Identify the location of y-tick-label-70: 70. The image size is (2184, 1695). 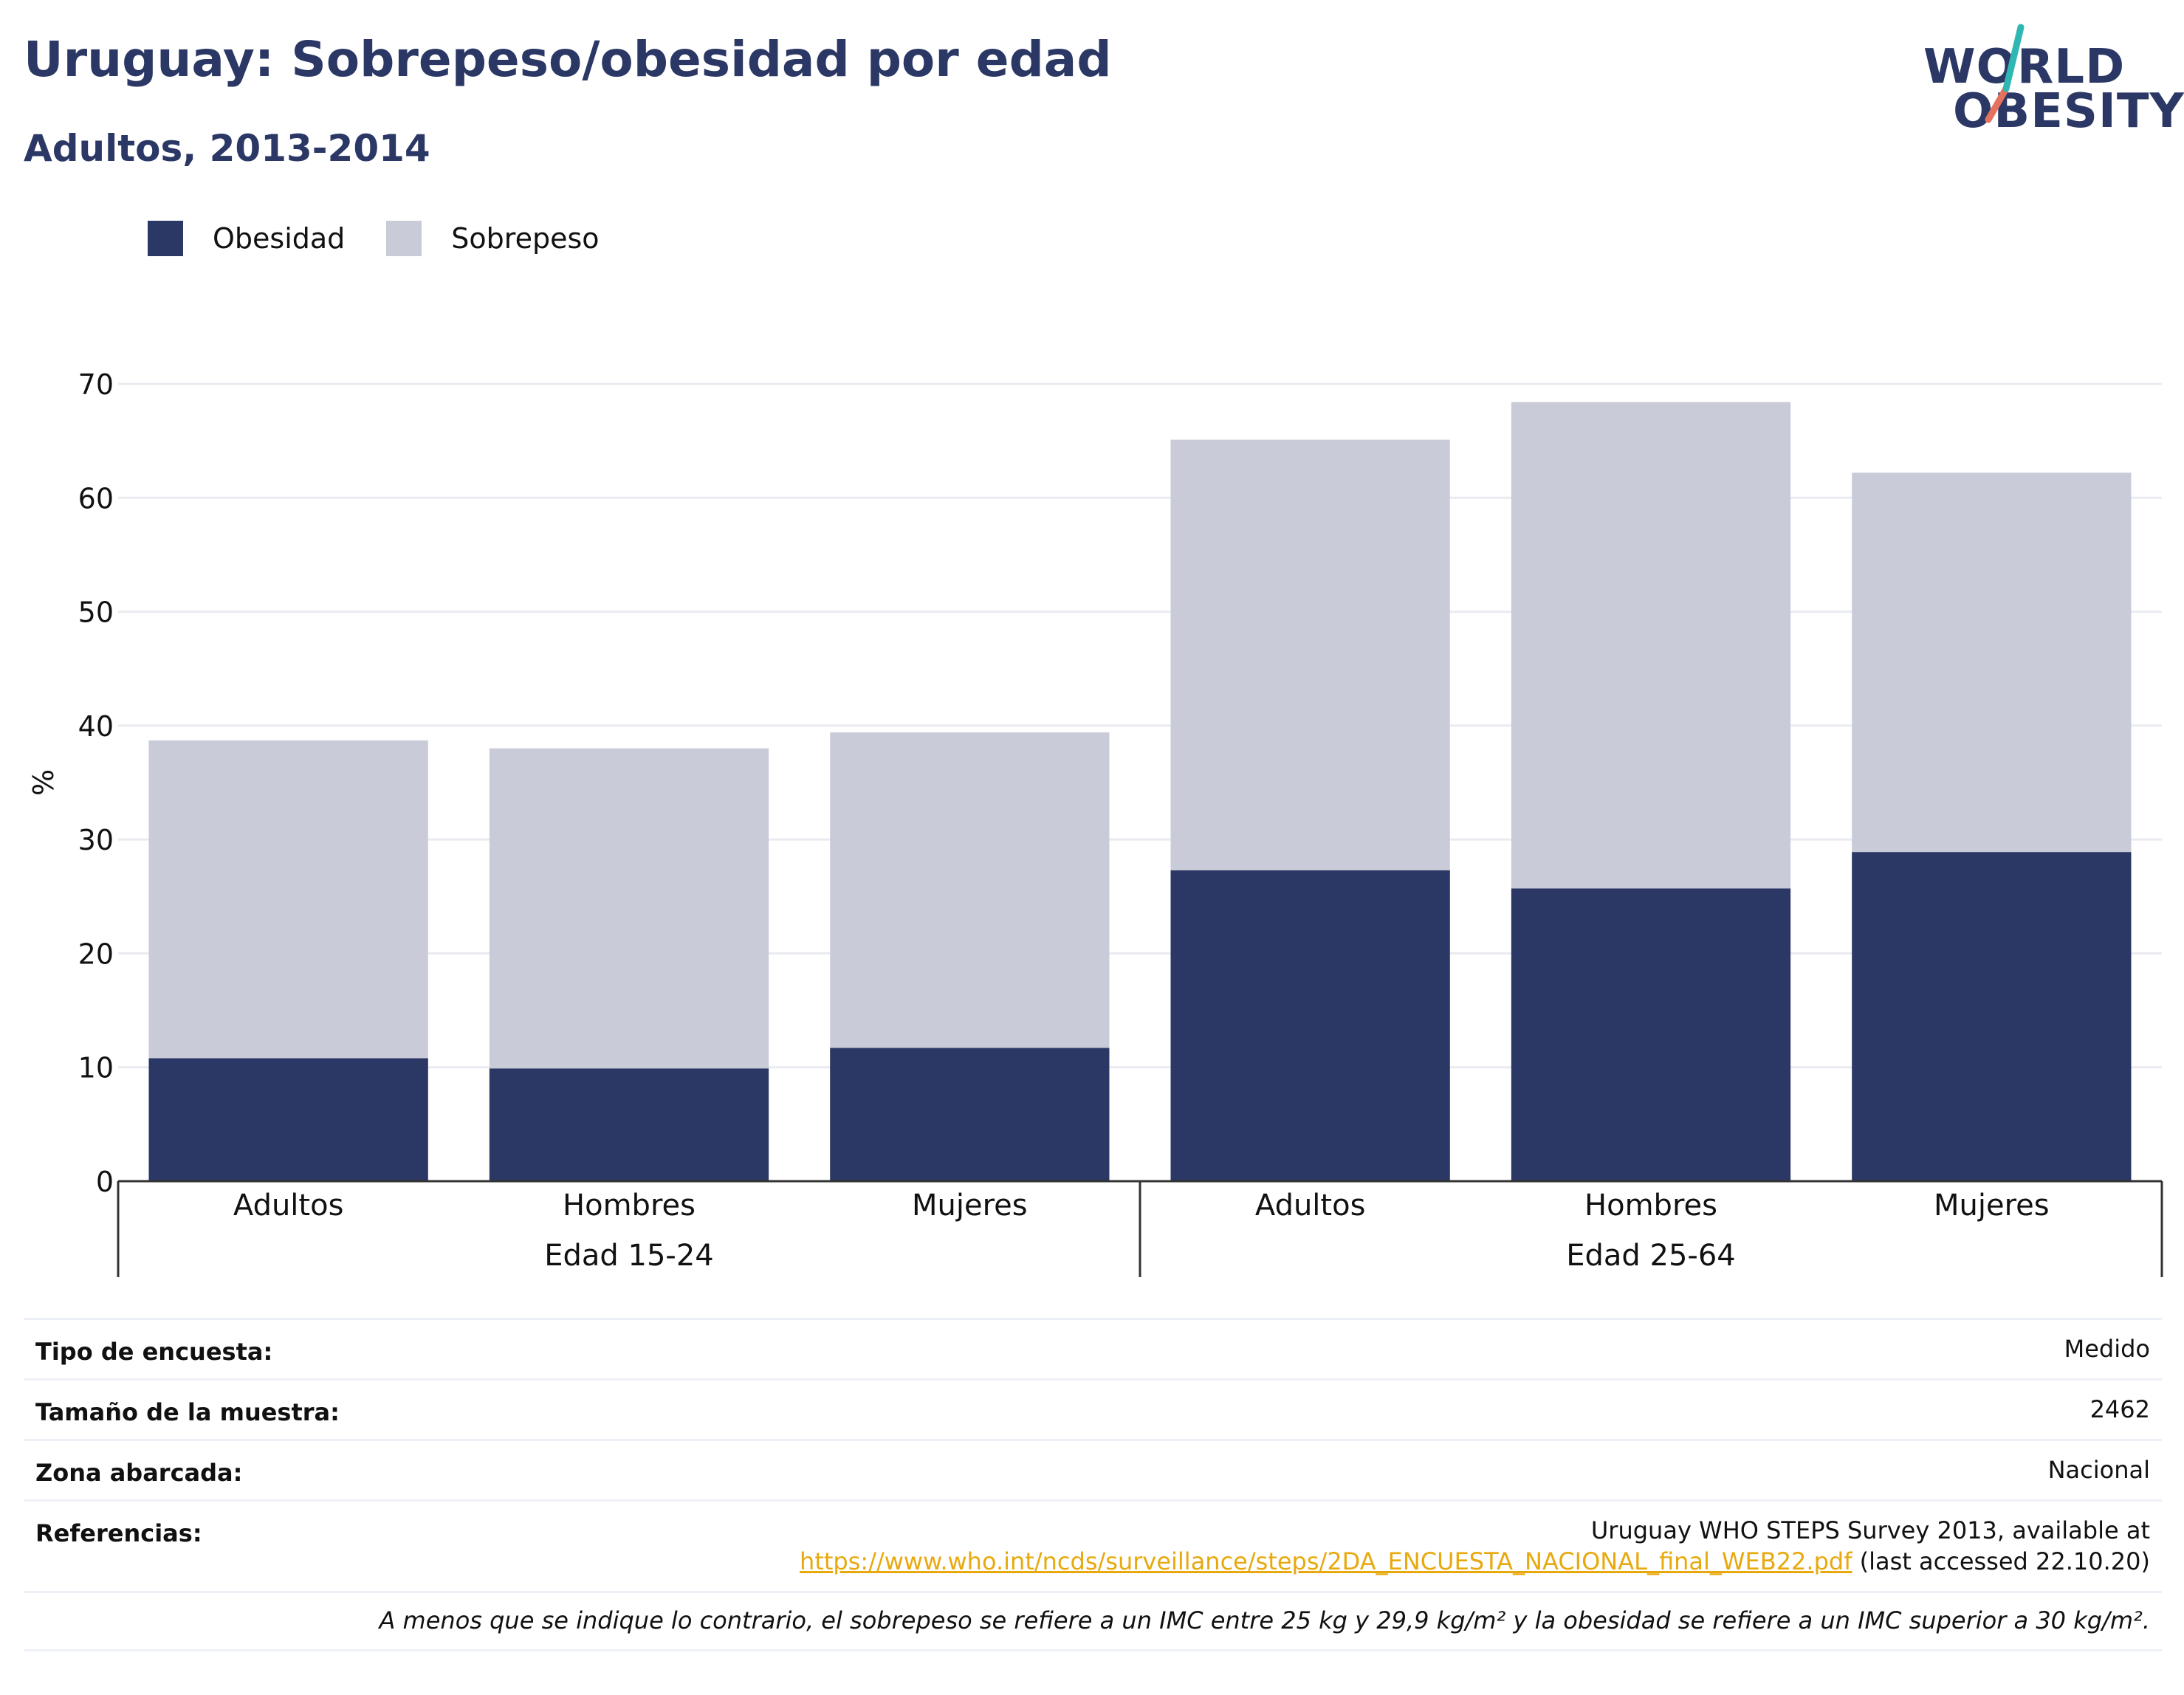
(96, 384).